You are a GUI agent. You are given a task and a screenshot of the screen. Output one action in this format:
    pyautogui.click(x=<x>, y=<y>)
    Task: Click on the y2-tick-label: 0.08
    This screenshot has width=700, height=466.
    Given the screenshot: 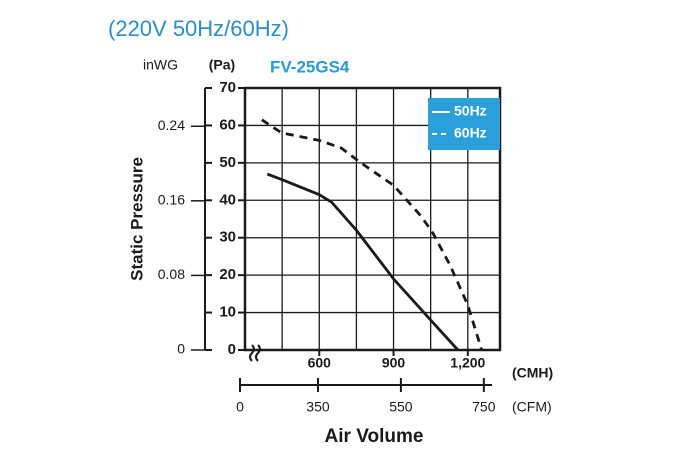 What is the action you would take?
    pyautogui.click(x=171, y=274)
    